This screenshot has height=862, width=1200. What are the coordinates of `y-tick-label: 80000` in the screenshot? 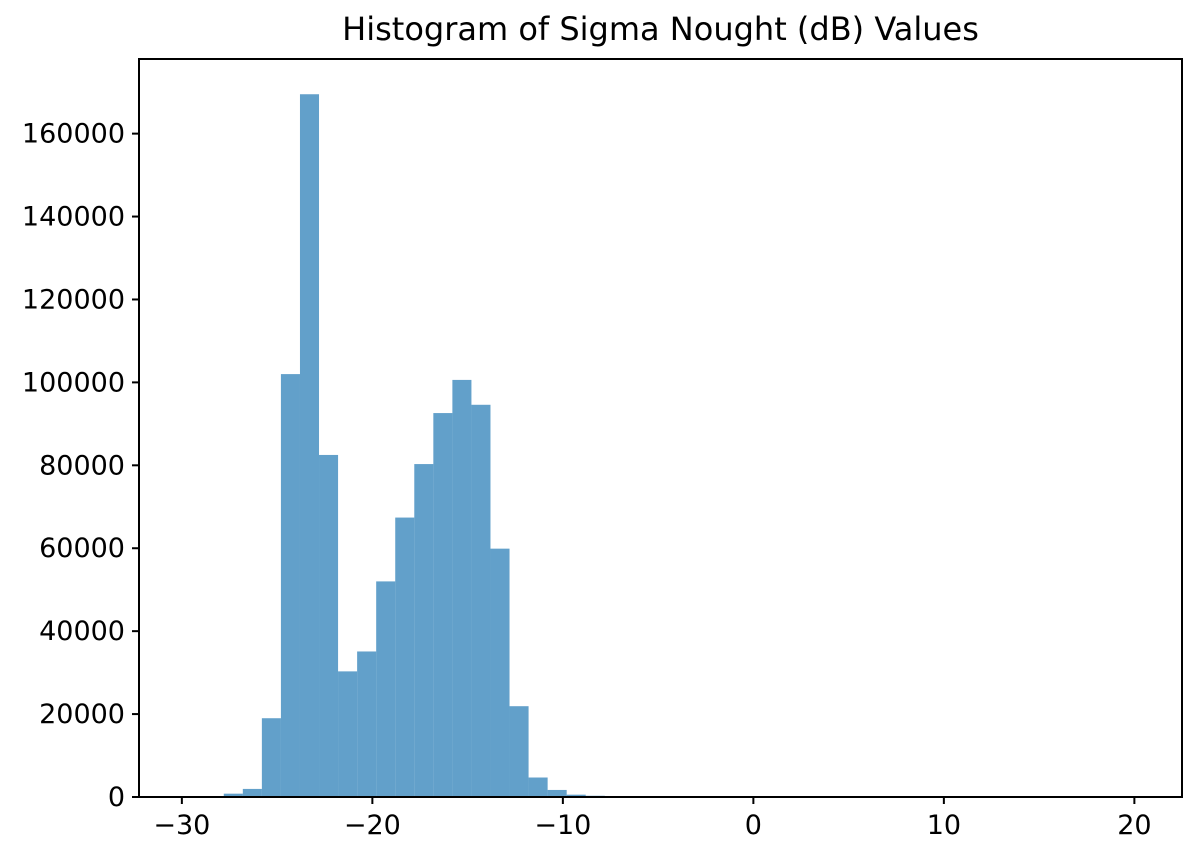 It's located at (82, 465).